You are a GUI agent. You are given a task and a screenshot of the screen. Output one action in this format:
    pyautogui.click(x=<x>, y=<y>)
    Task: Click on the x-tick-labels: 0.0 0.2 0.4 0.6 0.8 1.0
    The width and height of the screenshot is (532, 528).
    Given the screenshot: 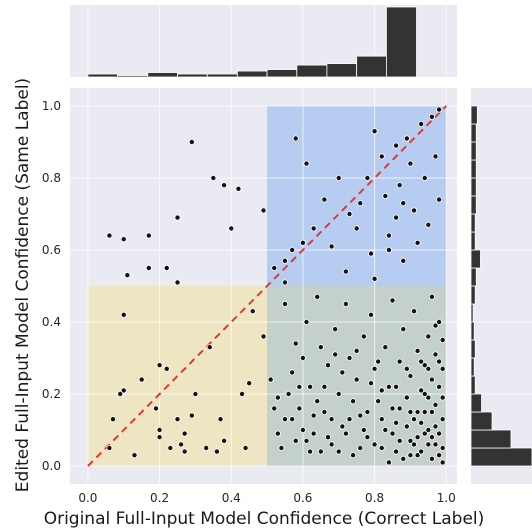 What is the action you would take?
    pyautogui.click(x=266, y=498)
    